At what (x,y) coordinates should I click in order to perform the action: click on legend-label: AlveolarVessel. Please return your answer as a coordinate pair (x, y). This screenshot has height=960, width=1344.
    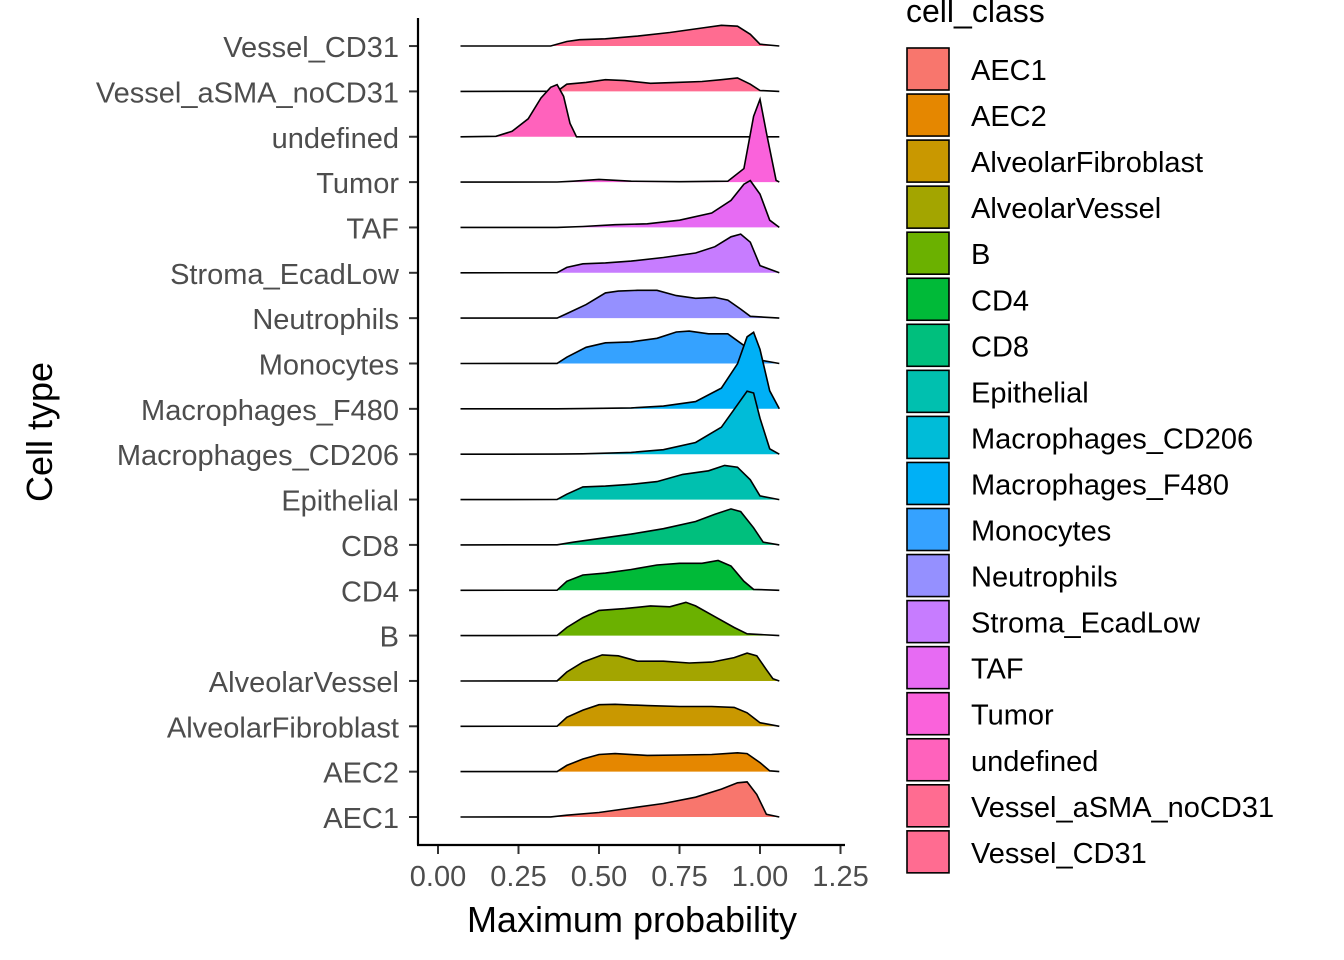
    Looking at the image, I should click on (1066, 209).